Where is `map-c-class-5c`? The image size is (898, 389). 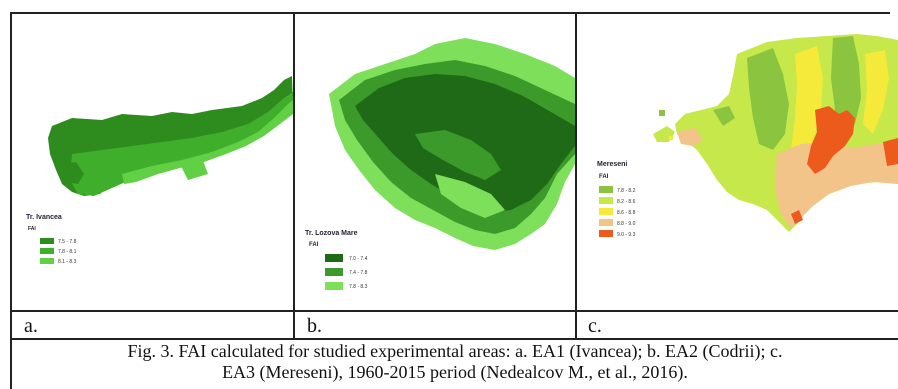
map-c-class-5c is located at coordinates (797, 217).